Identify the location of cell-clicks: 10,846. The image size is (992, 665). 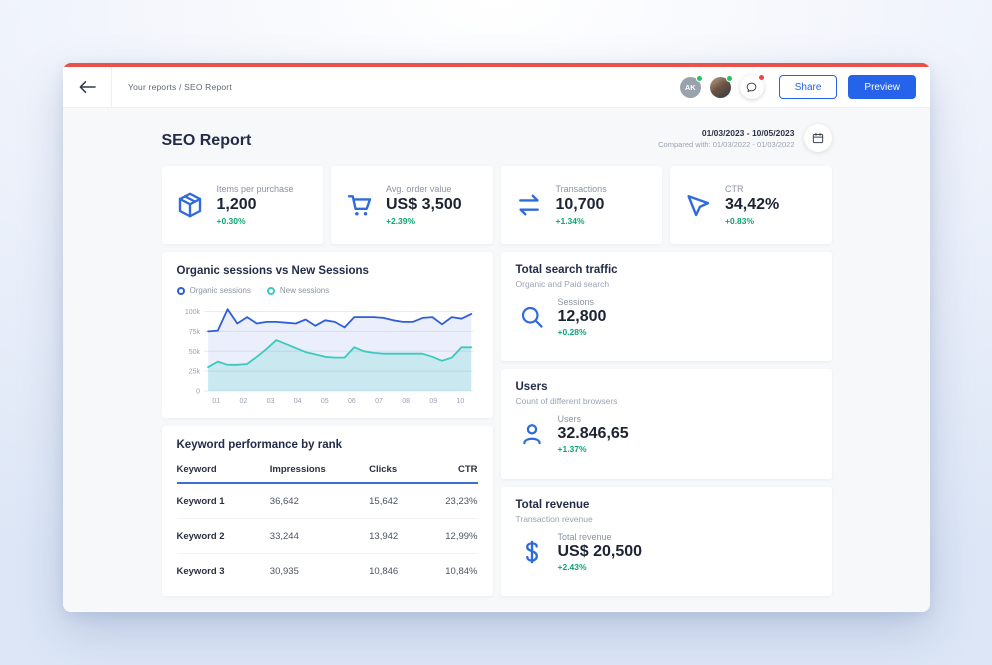
(384, 571).